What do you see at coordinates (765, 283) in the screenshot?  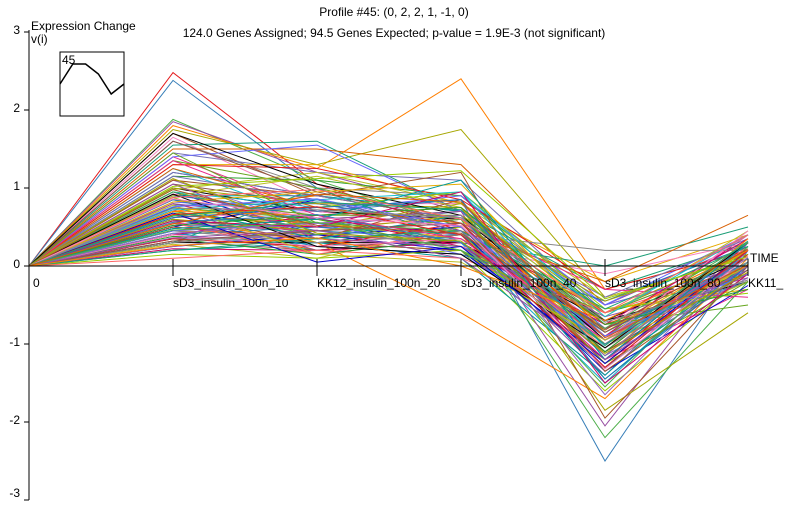 I see `x-tick-label: KK11_` at bounding box center [765, 283].